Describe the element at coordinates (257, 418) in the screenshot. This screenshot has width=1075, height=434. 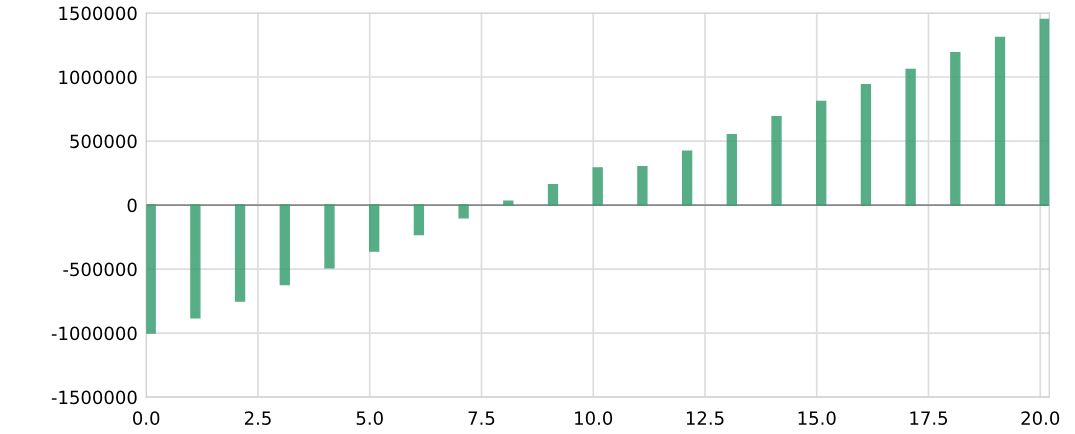
I see `x-tick-label: 2.5` at that location.